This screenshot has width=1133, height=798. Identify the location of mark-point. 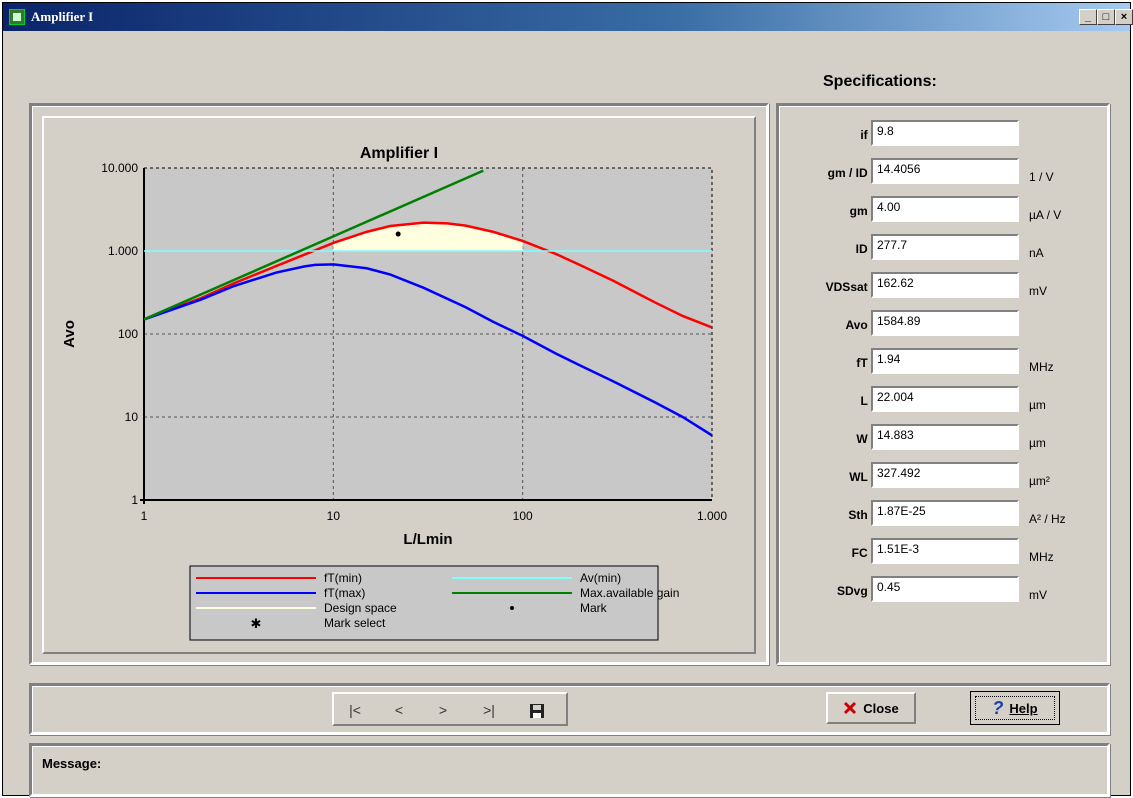
(398, 234).